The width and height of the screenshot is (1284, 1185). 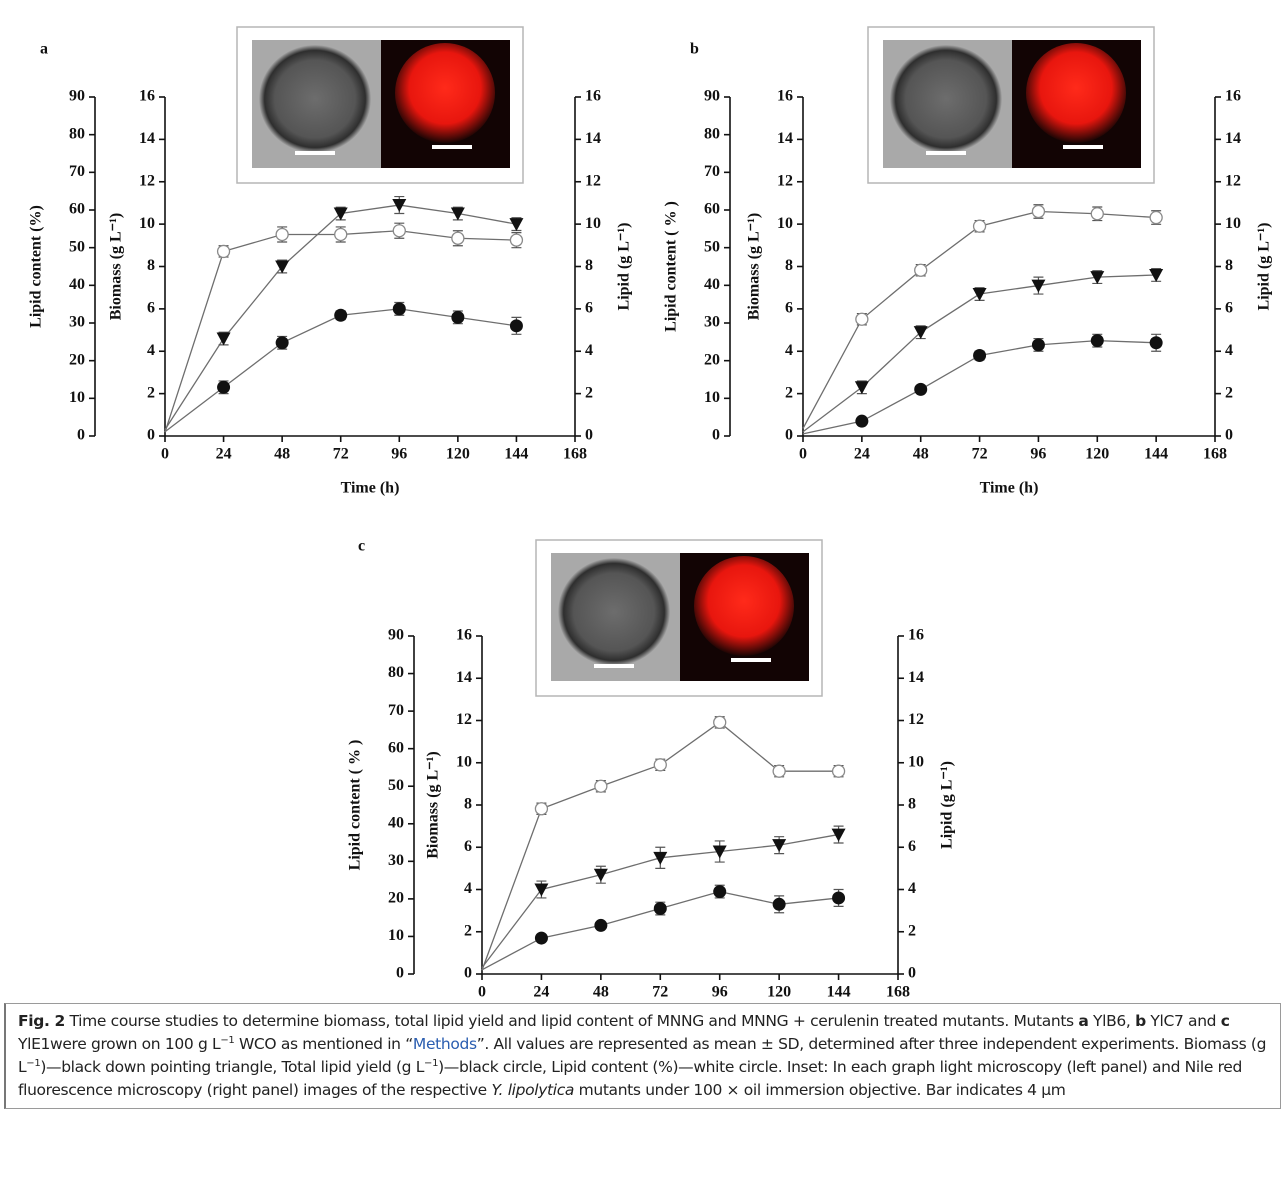 I want to click on x-tick-label: 120, so click(x=779, y=992).